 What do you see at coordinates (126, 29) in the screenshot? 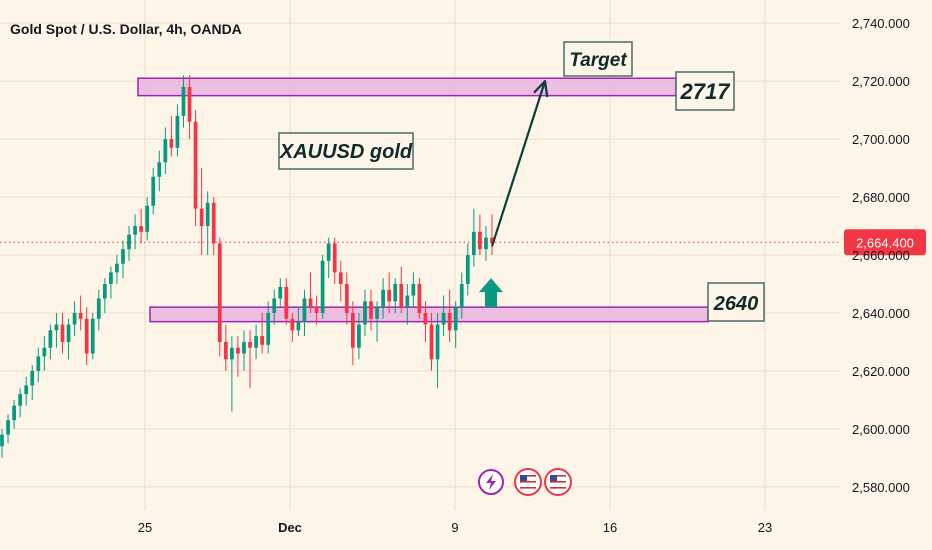
I see `chart-title: Gold Spot / U.S. Dollar, 4h, OANDA` at bounding box center [126, 29].